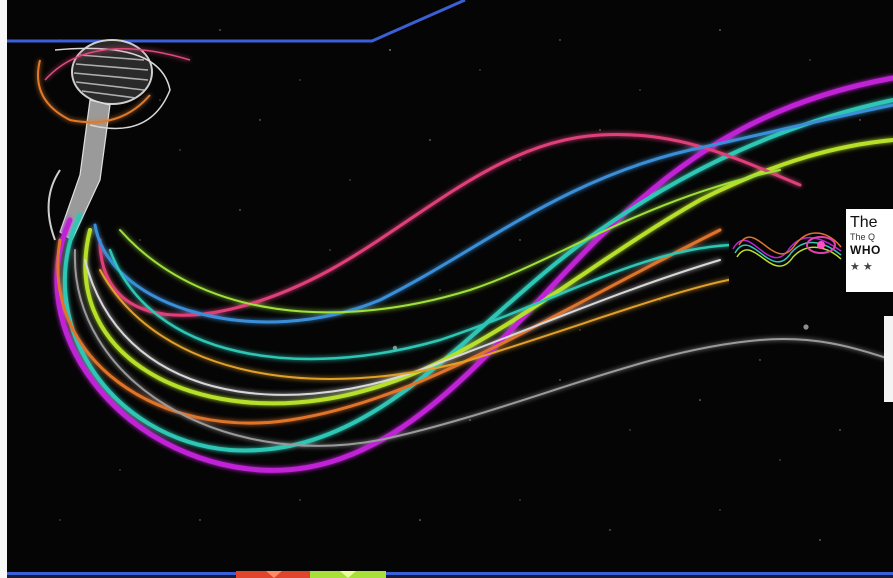 Image resolution: width=893 pixels, height=578 pixels. What do you see at coordinates (3, 289) in the screenshot?
I see `left-edge-strip` at bounding box center [3, 289].